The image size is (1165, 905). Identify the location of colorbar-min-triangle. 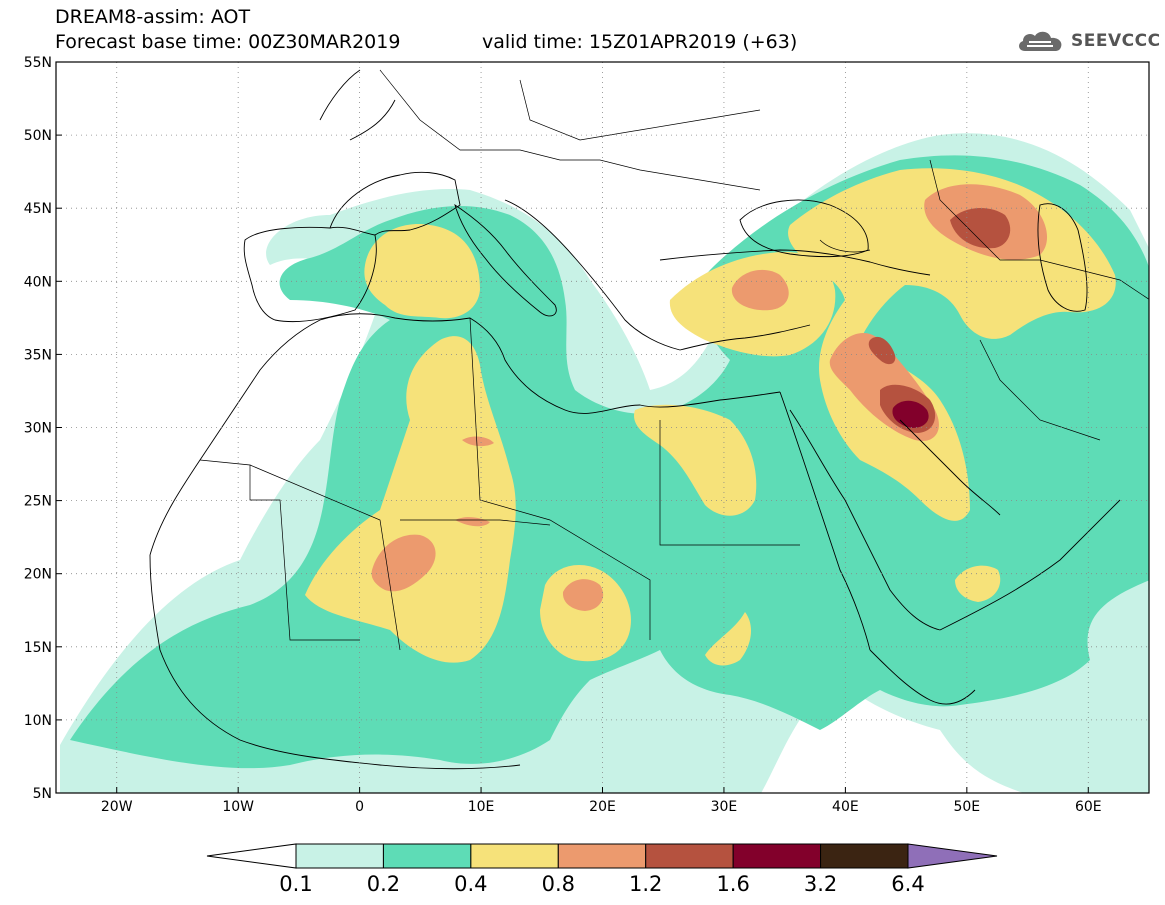
(251, 856).